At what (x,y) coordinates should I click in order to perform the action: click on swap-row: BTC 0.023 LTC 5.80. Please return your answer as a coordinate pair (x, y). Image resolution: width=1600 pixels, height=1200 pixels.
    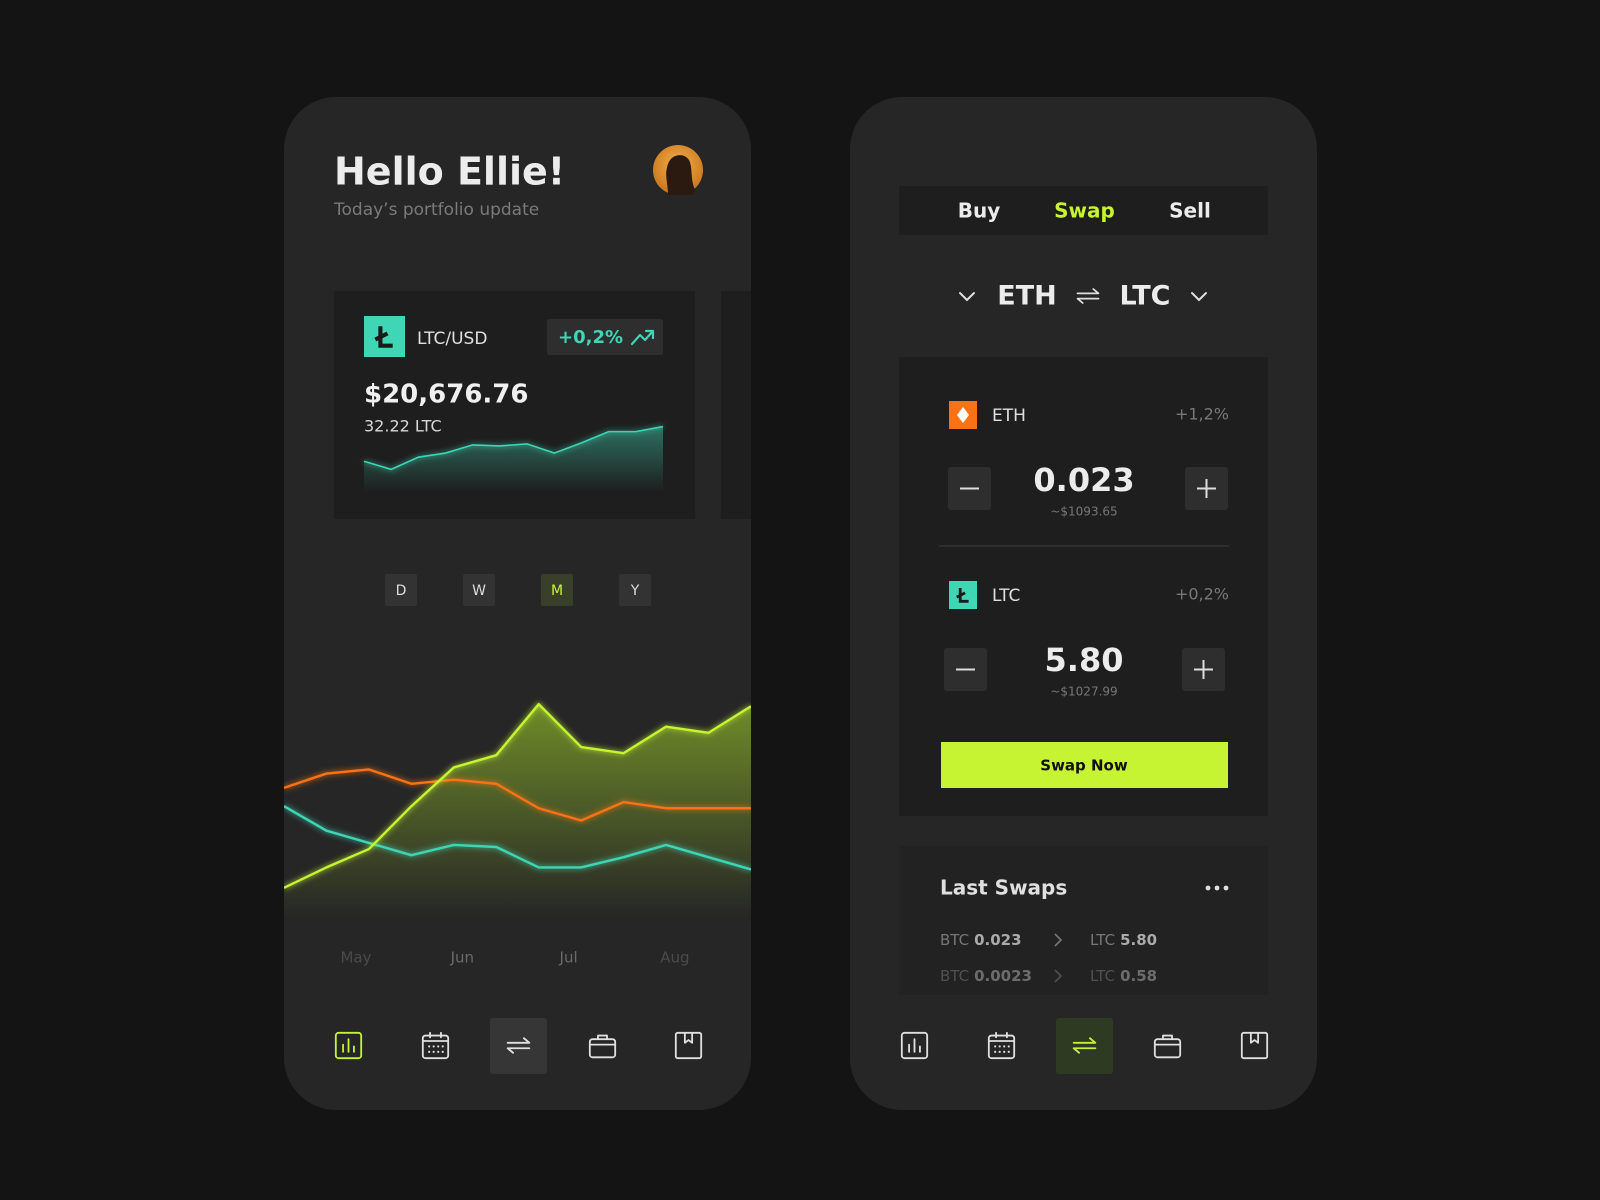
    Looking at the image, I should click on (1048, 940).